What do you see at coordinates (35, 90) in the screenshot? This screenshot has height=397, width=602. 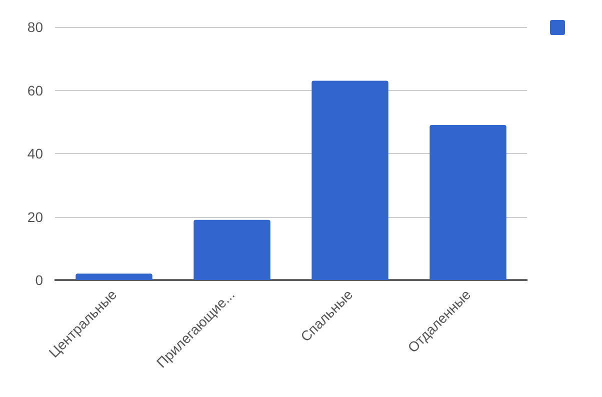 I see `y-tick-label: 60` at bounding box center [35, 90].